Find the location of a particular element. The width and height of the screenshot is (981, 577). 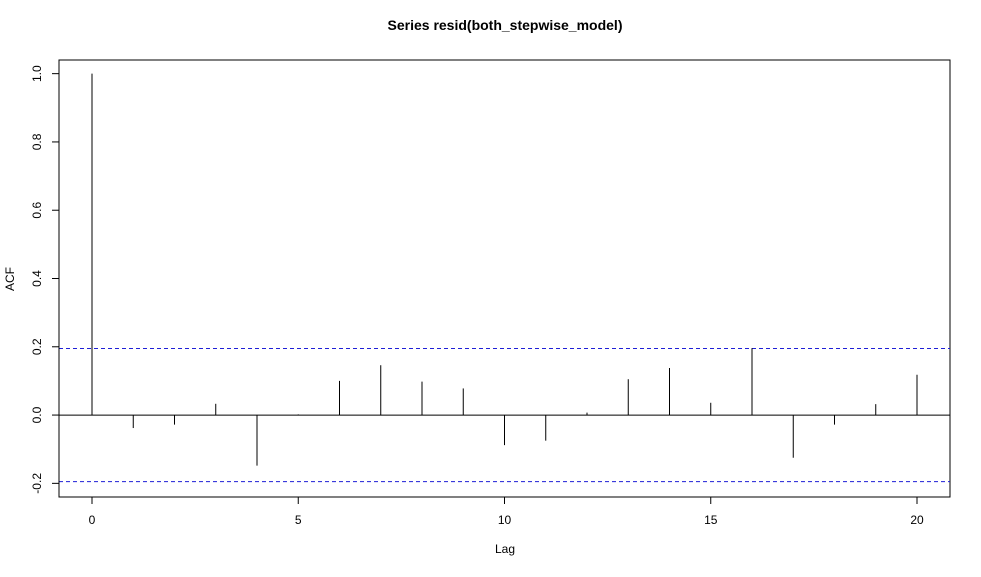

y-tick-label: 1.0 is located at coordinates (37, 73).